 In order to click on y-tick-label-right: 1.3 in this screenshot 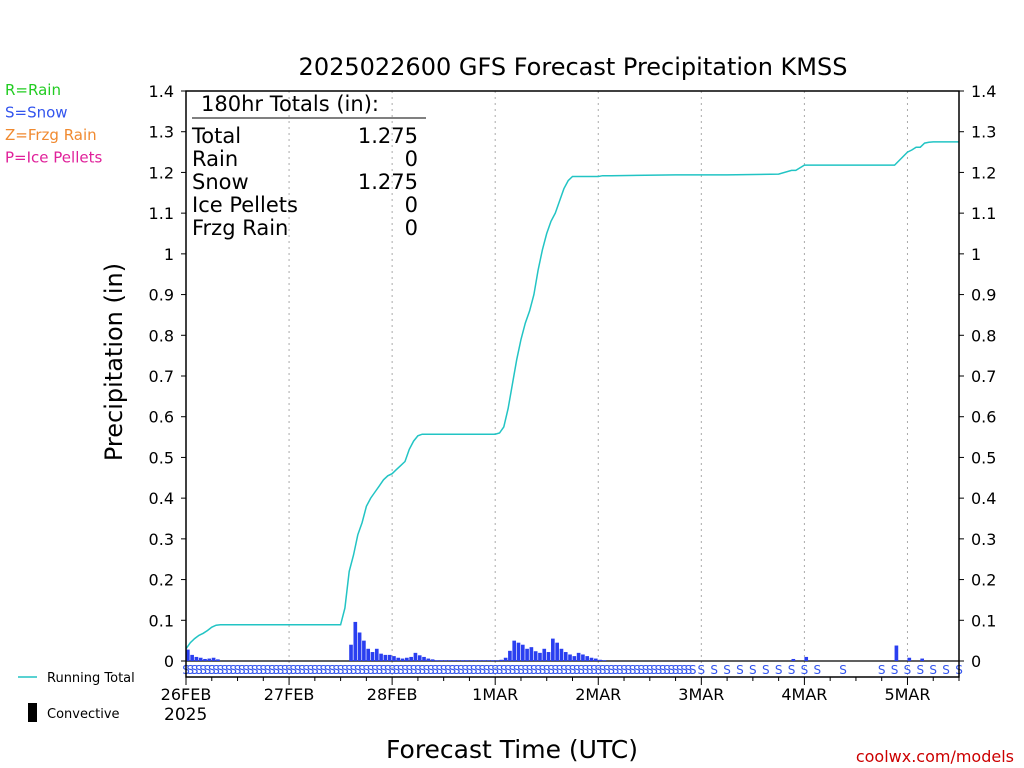, I will do `click(983, 132)`.